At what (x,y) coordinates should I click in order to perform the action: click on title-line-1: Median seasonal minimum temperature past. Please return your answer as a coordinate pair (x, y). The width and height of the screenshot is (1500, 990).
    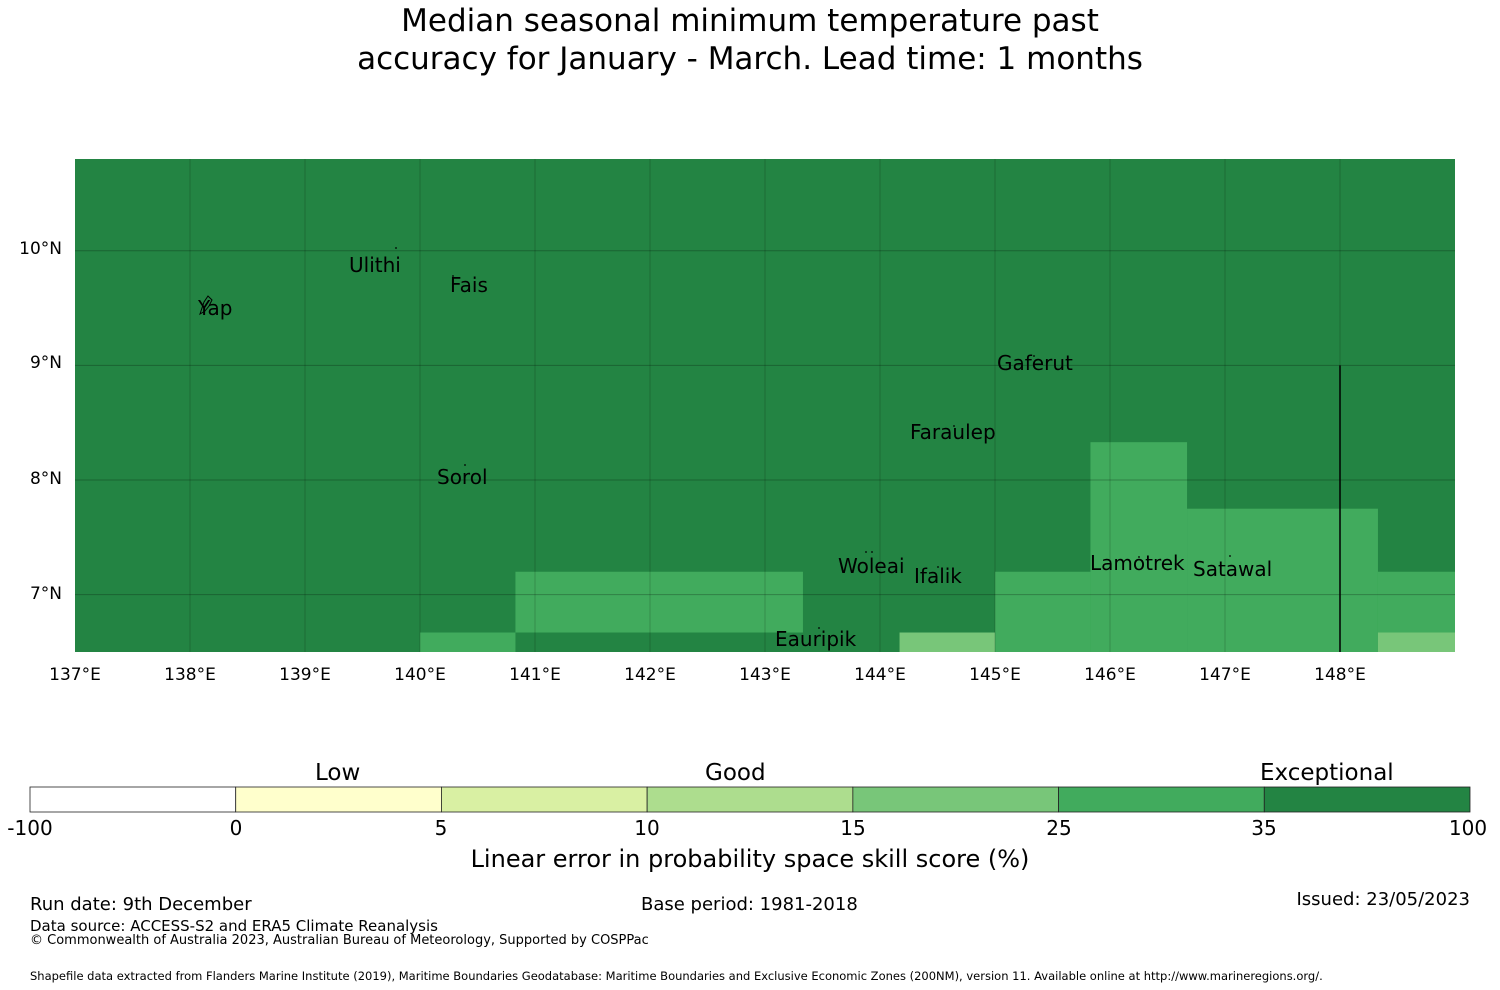
    Looking at the image, I should click on (750, 21).